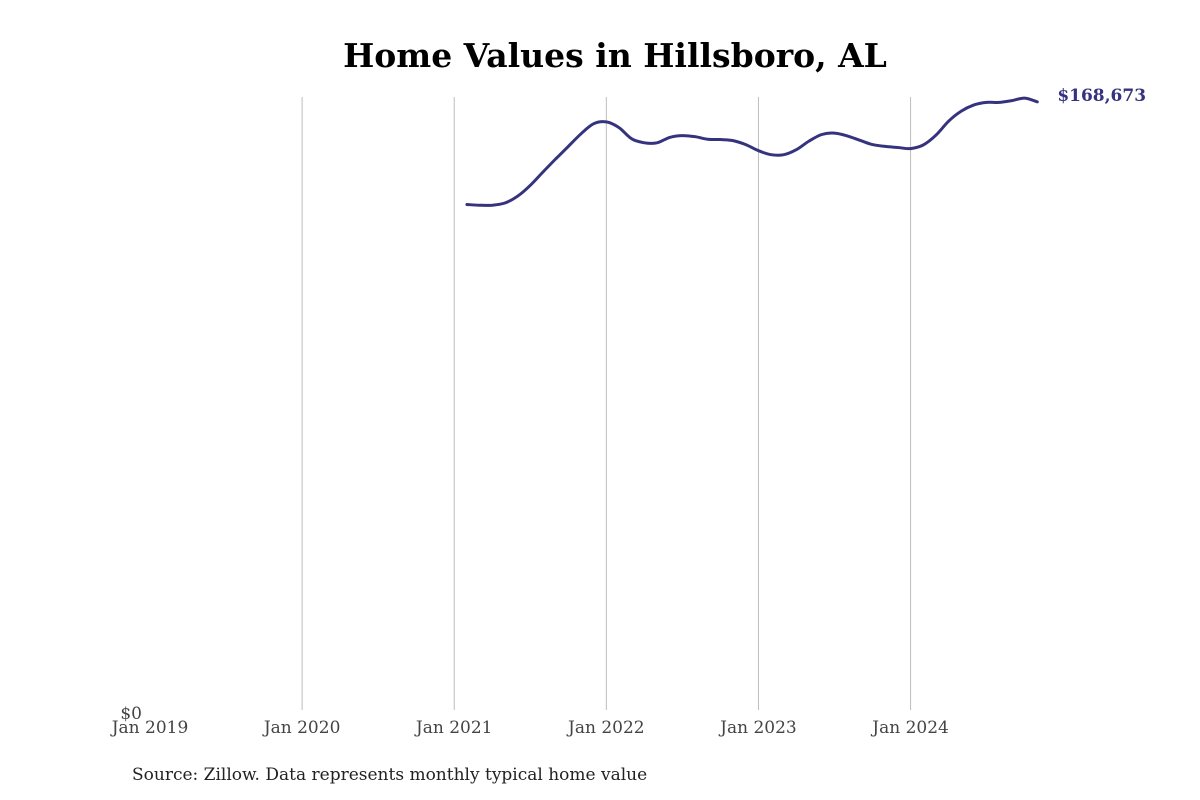  I want to click on x-tick-label: Jan 2020, so click(301, 728).